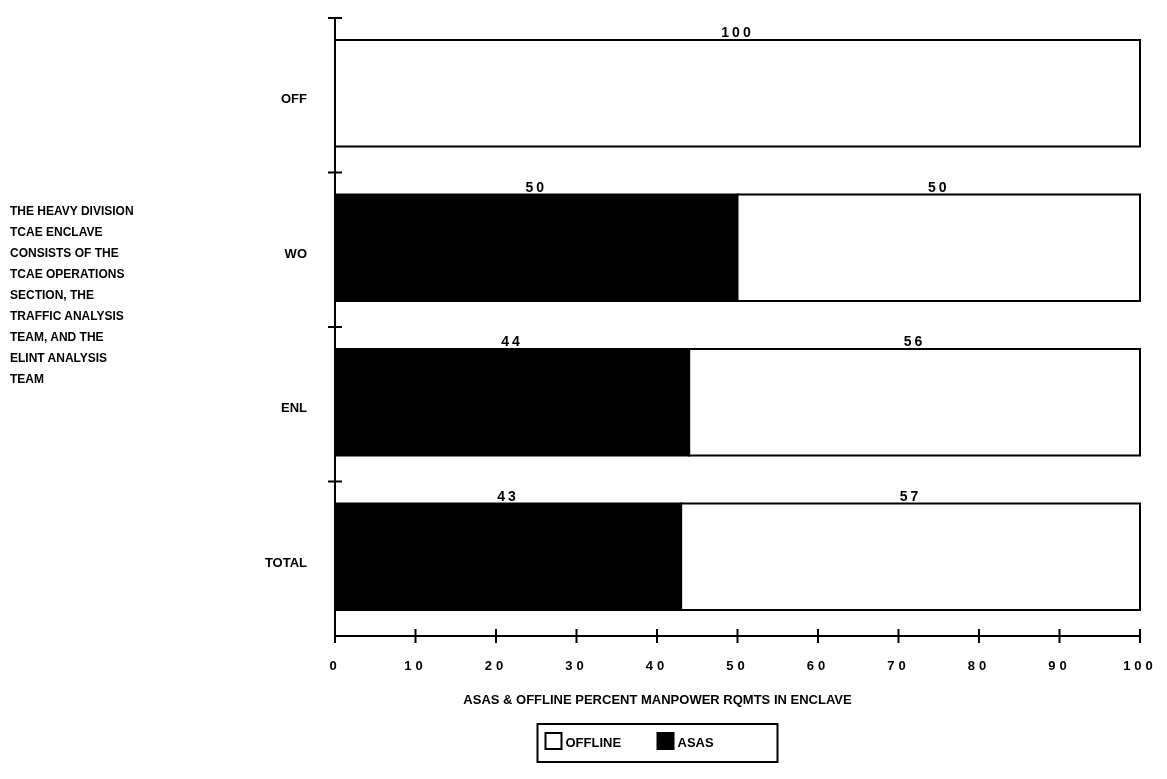 This screenshot has height=779, width=1167. Describe the element at coordinates (294, 408) in the screenshot. I see `y-tick-label: ENL` at that location.